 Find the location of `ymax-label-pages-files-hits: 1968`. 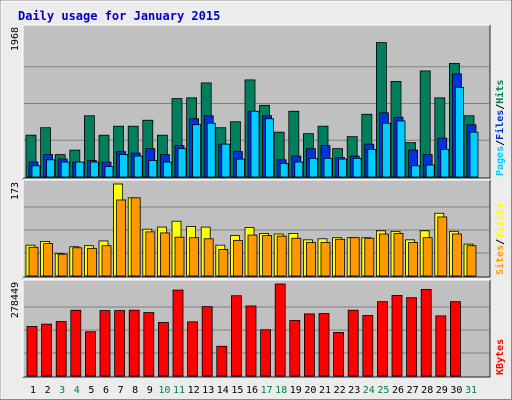

ymax-label-pages-files-hits: 1968 is located at coordinates (15, 39).